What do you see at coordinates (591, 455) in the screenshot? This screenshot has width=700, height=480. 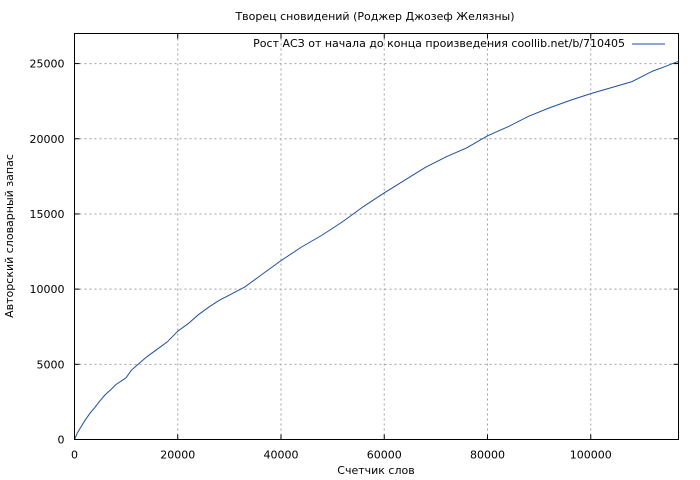 I see `x-tick-label: 100000` at bounding box center [591, 455].